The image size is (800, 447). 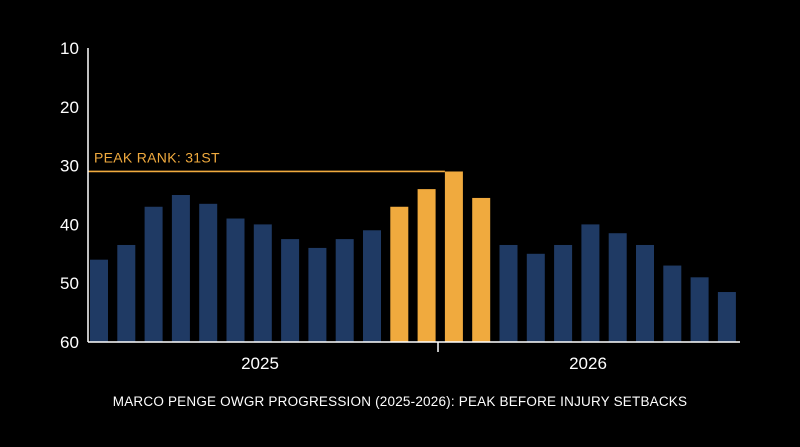 I want to click on y-tick-label: 50, so click(x=69, y=283).